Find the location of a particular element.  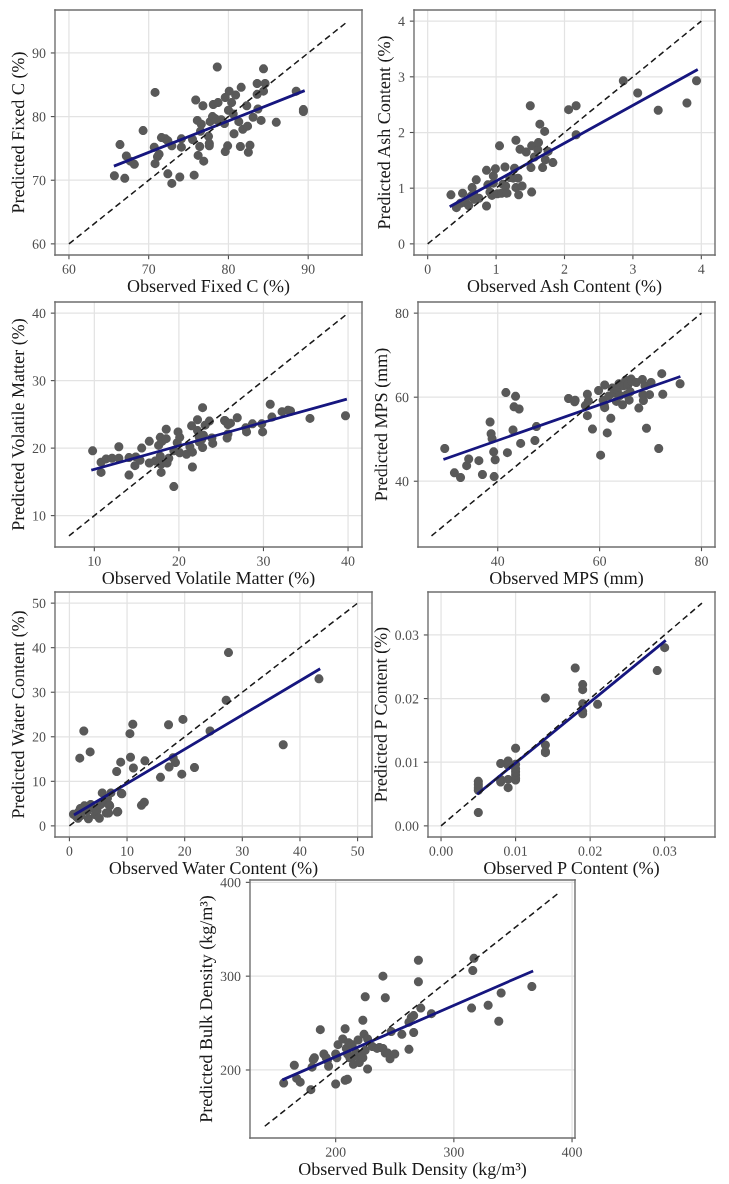

x-tick-label: 80 is located at coordinates (701, 561).